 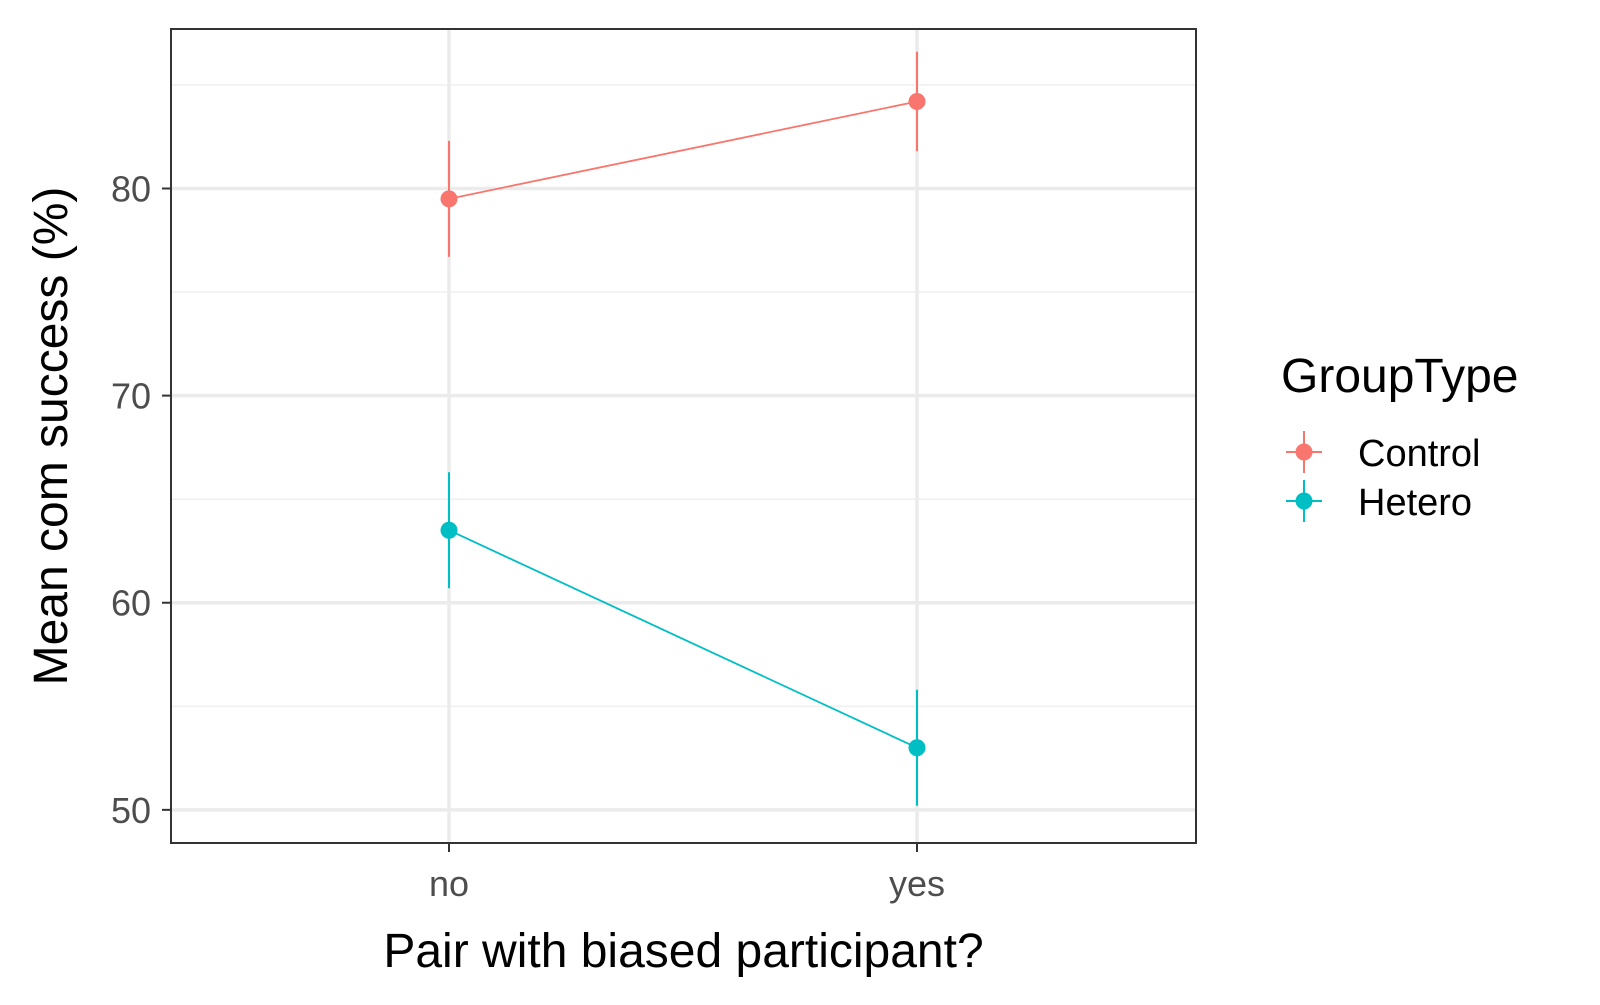 I want to click on y-tick-label: 70, so click(x=131, y=396).